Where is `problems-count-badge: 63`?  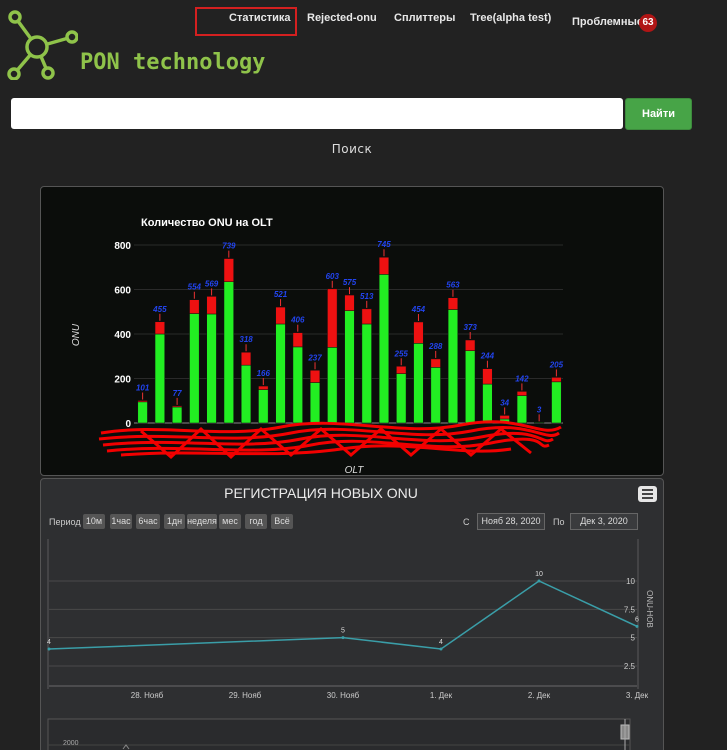 problems-count-badge: 63 is located at coordinates (648, 23).